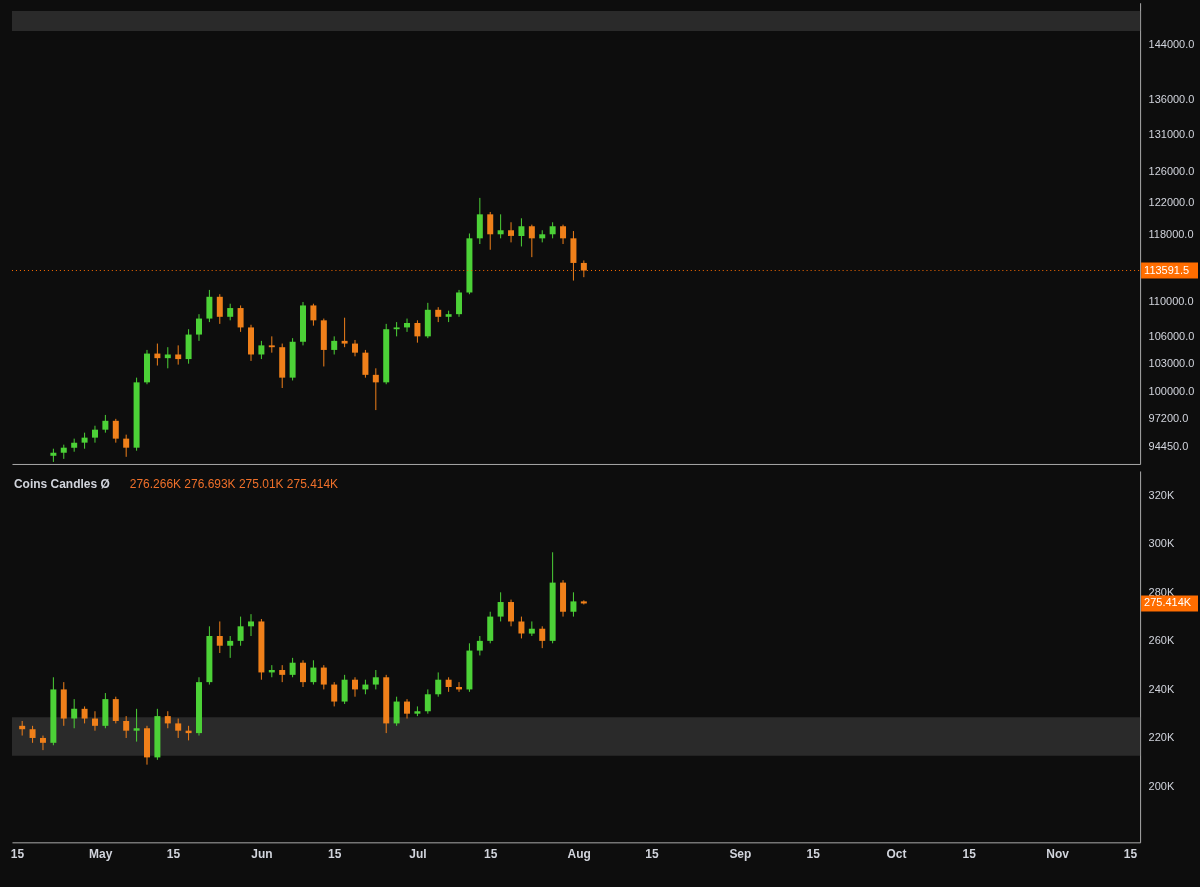 The image size is (1200, 887). Describe the element at coordinates (1171, 391) in the screenshot. I see `y-tick-label: 100000.0` at that location.